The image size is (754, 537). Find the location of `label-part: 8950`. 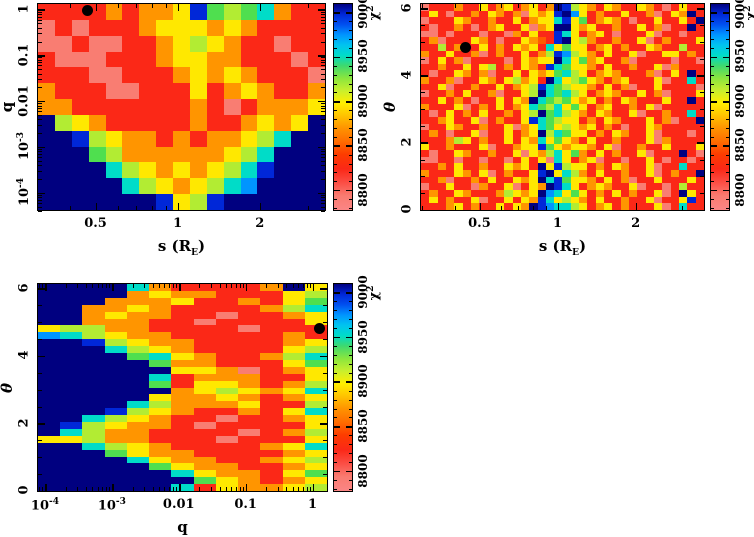

label-part: 8950 is located at coordinates (363, 56).